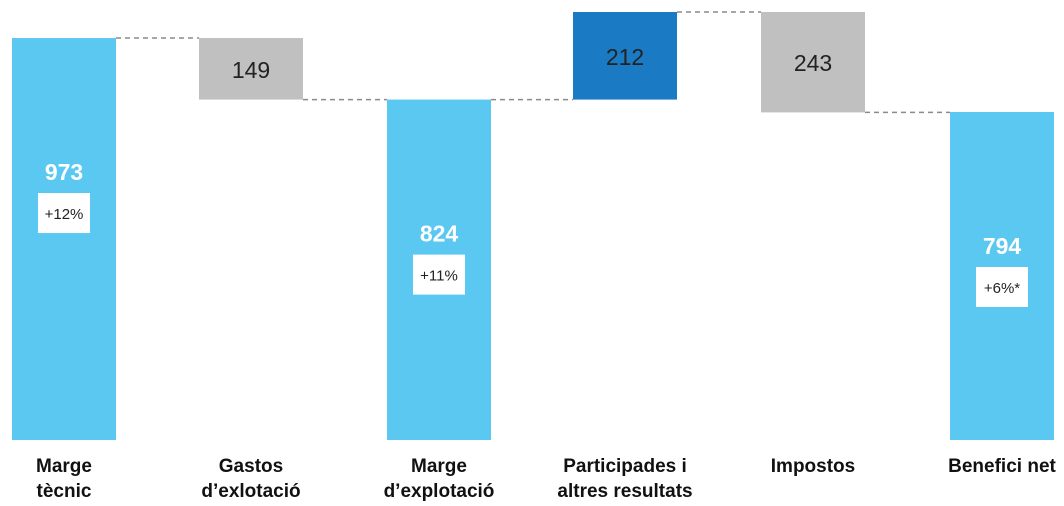 The image size is (1064, 506). Describe the element at coordinates (813, 466) in the screenshot. I see `category-label: Impostos` at that location.